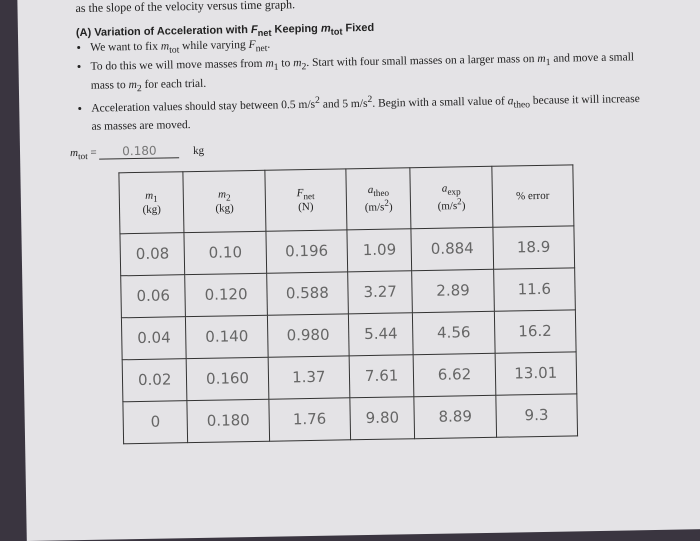 Image resolution: width=700 pixels, height=541 pixels. I want to click on table-cell: 0.120, so click(226, 294).